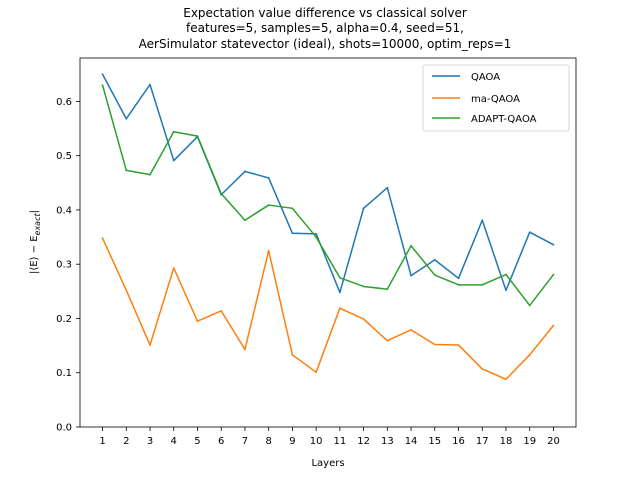 The width and height of the screenshot is (640, 480). What do you see at coordinates (64, 373) in the screenshot?
I see `y-tick-label: 0.1` at bounding box center [64, 373].